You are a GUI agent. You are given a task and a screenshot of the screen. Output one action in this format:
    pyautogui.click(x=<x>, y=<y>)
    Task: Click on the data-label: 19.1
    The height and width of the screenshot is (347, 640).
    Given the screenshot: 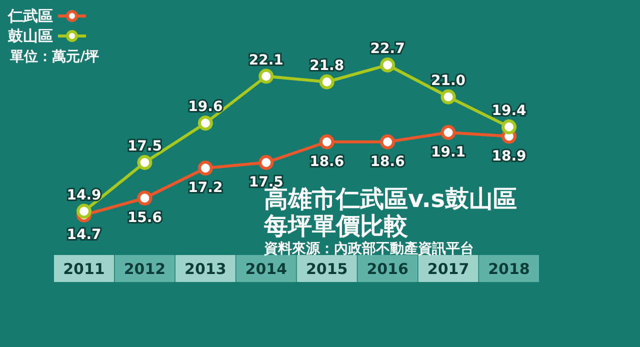 What is the action you would take?
    pyautogui.click(x=448, y=152)
    